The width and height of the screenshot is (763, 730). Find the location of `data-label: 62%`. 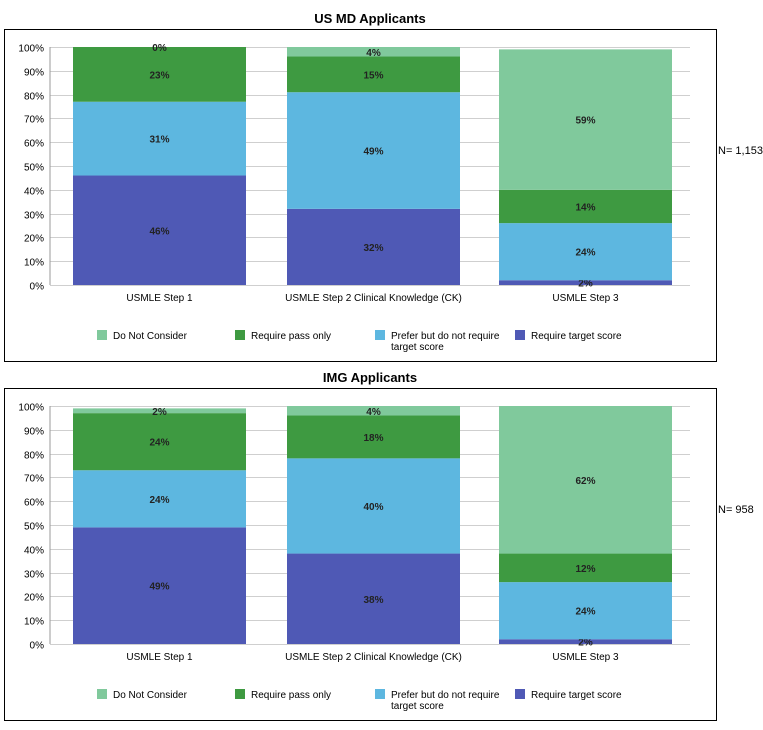

data-label: 62% is located at coordinates (585, 481).